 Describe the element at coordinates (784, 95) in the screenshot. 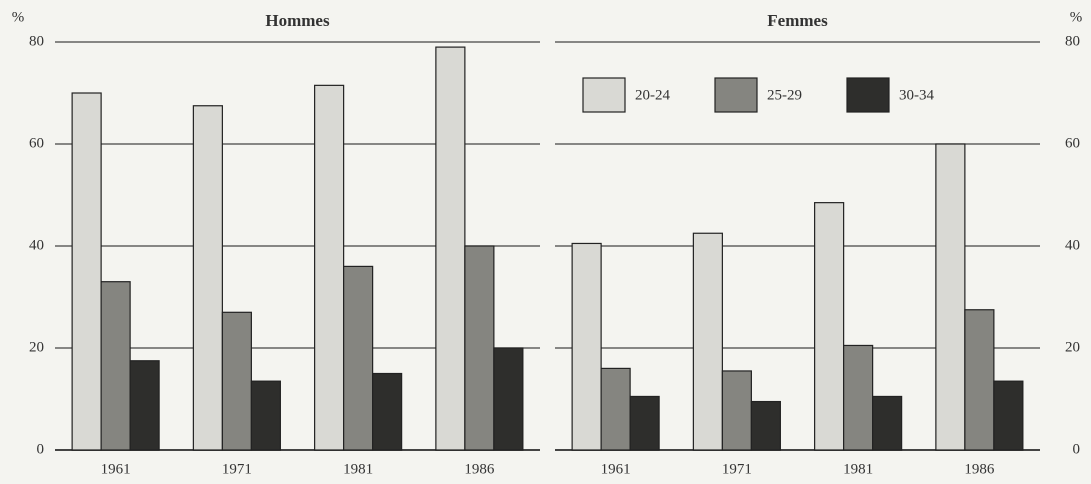

I see `legend-label: 25-29` at that location.